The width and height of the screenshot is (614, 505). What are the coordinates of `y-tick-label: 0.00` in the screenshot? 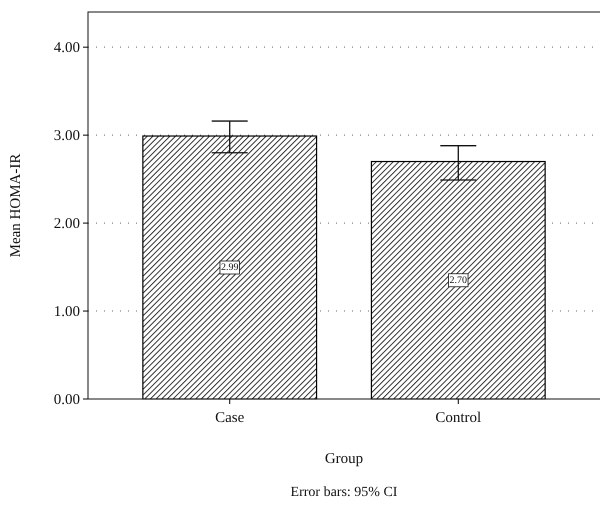 It's located at (67, 400).